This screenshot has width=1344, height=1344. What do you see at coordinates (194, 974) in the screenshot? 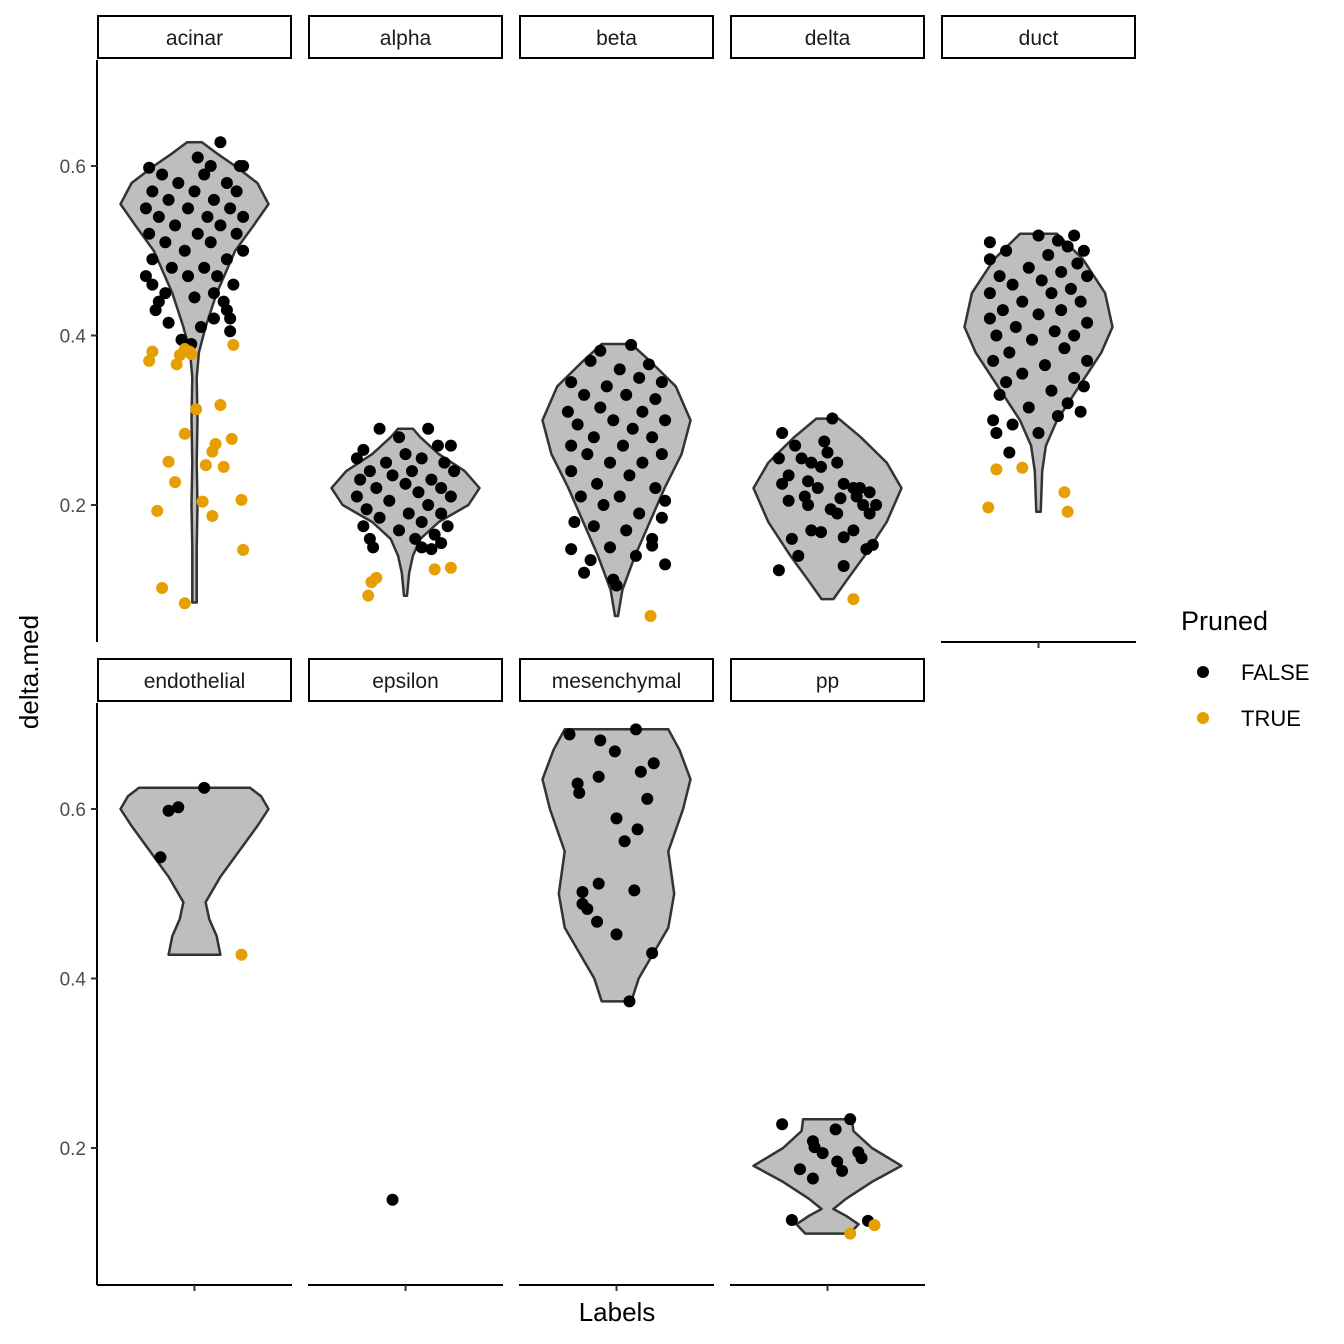
I see `facet-endothelial: endothelial` at bounding box center [194, 974].